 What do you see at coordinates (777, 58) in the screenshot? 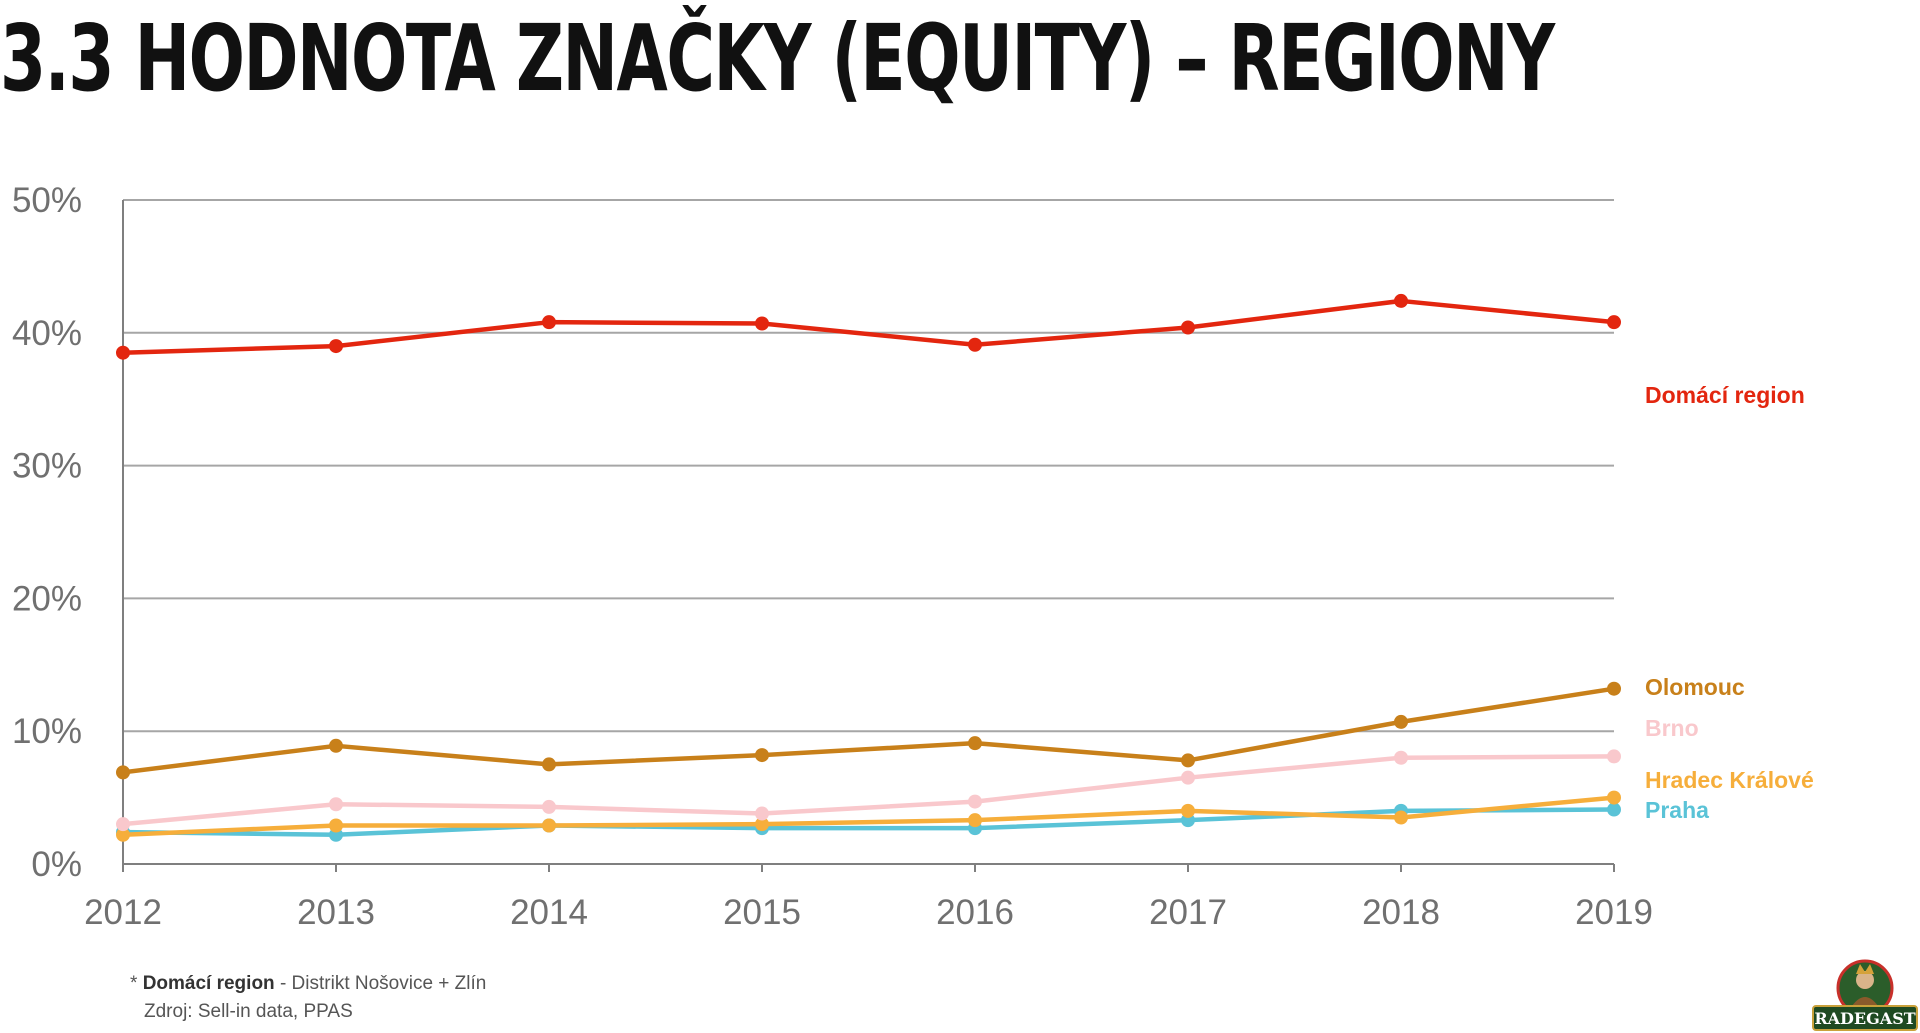
I see `page-title: 3.3 HODNOTA ZNAČKY (EQUITY) – REGIONY` at bounding box center [777, 58].